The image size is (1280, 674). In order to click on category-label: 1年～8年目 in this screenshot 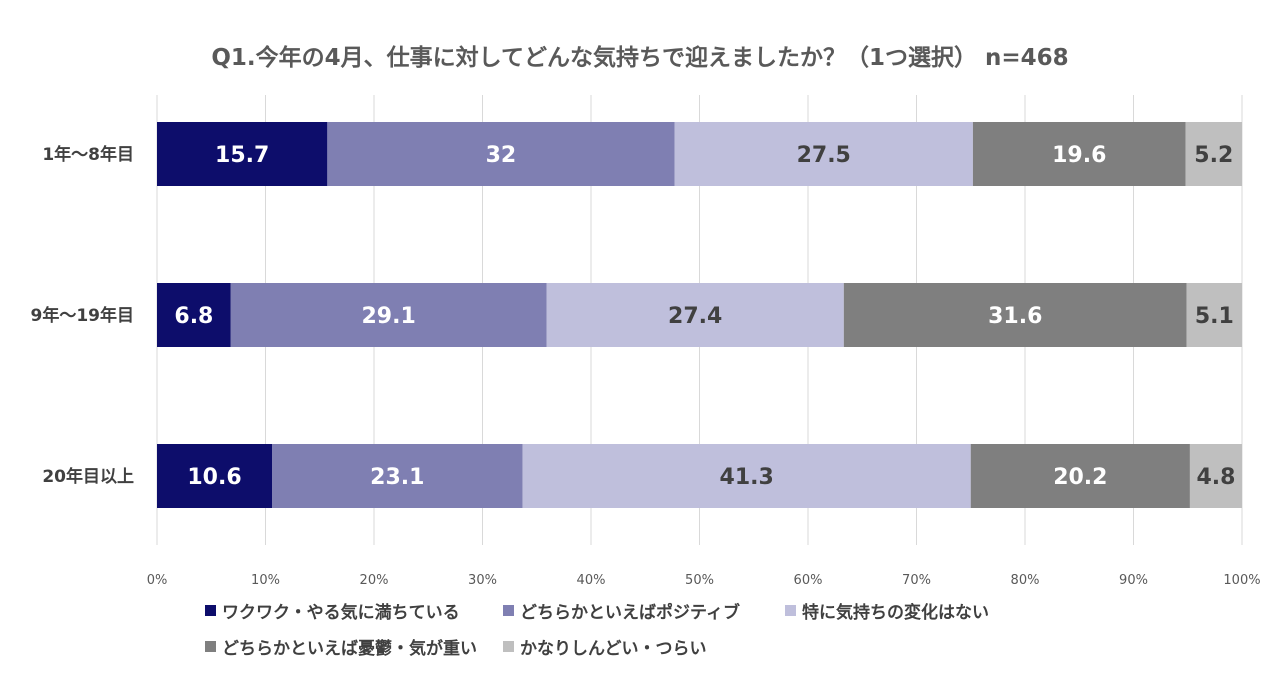, I will do `click(88, 154)`.